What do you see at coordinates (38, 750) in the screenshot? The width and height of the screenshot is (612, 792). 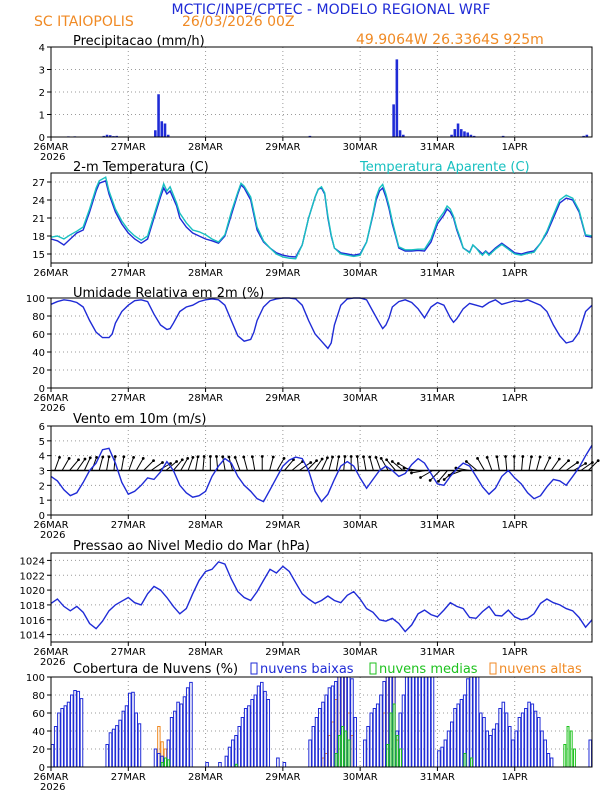 I see `y-tick-label: 20` at bounding box center [38, 750].